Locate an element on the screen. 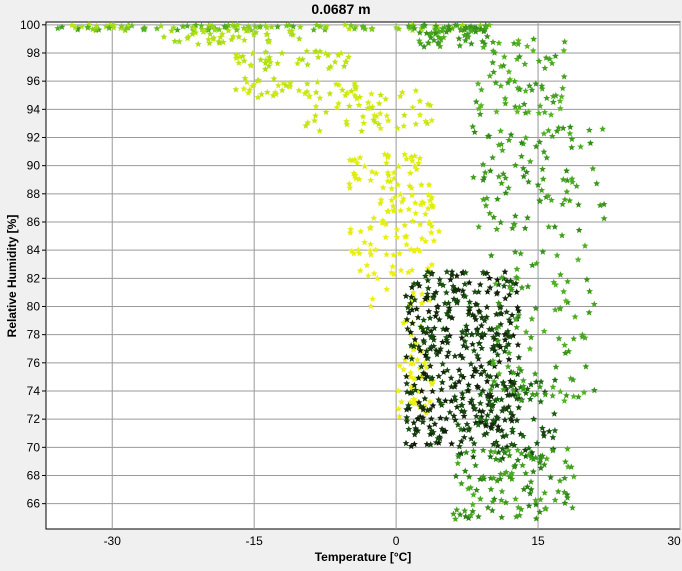 The height and width of the screenshot is (571, 682). x-tick-label: -30 is located at coordinates (113, 541).